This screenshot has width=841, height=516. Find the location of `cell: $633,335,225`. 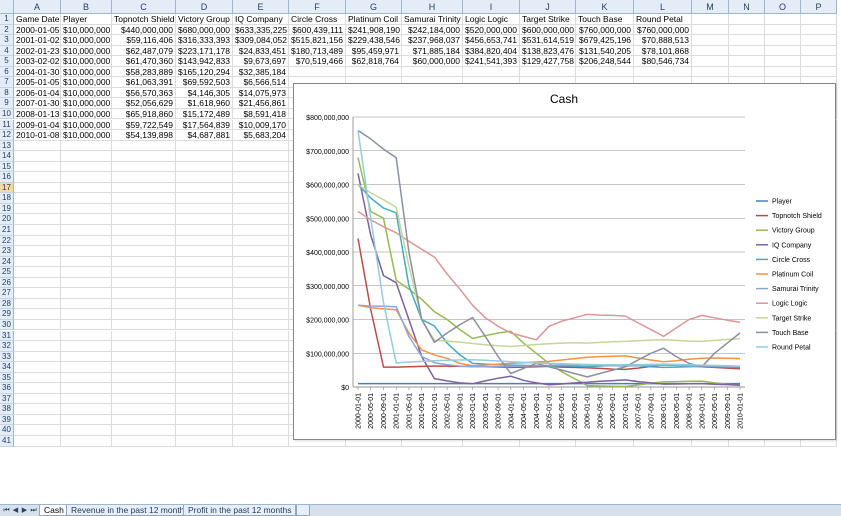

cell: $633,335,225 is located at coordinates (261, 30).